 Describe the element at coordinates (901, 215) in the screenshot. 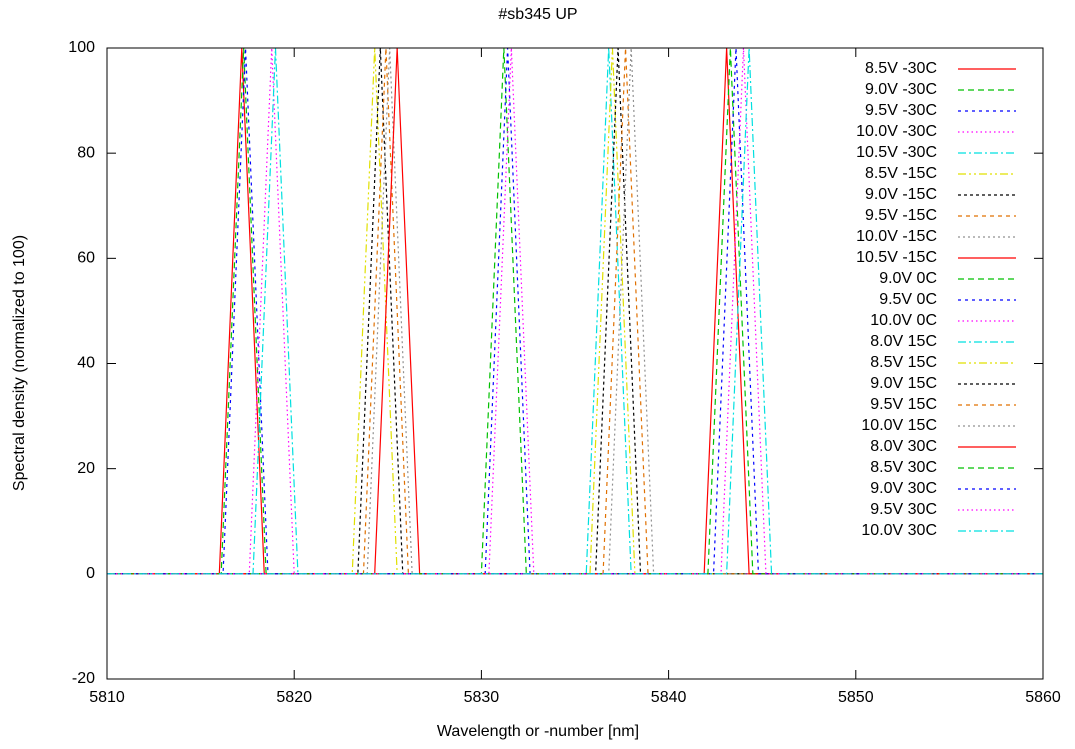

I see `legend-label: 9.5V -15C` at that location.